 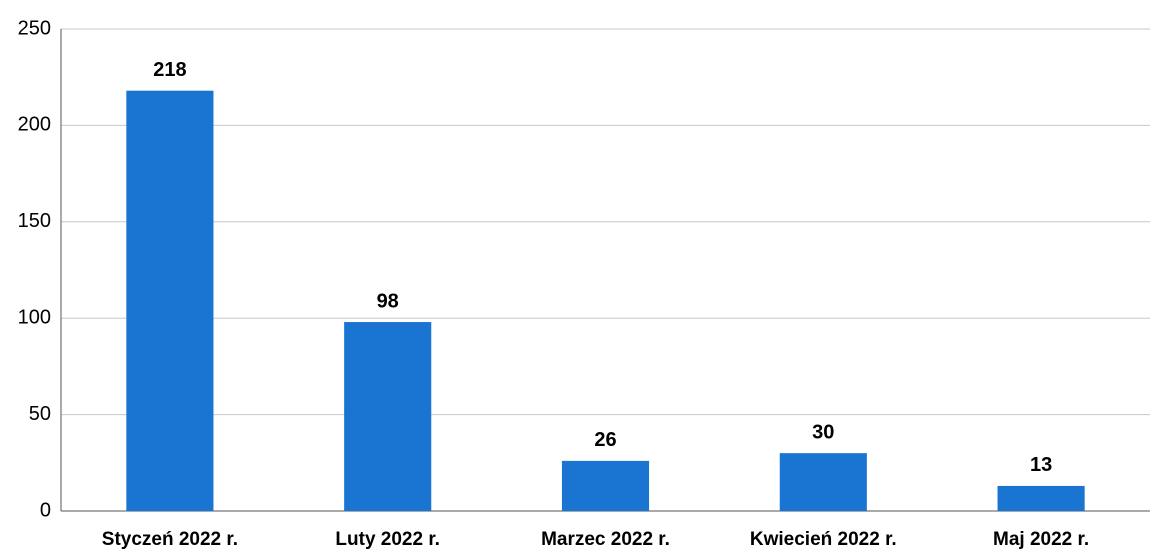 What do you see at coordinates (34, 28) in the screenshot?
I see `y-tick-label: 250` at bounding box center [34, 28].